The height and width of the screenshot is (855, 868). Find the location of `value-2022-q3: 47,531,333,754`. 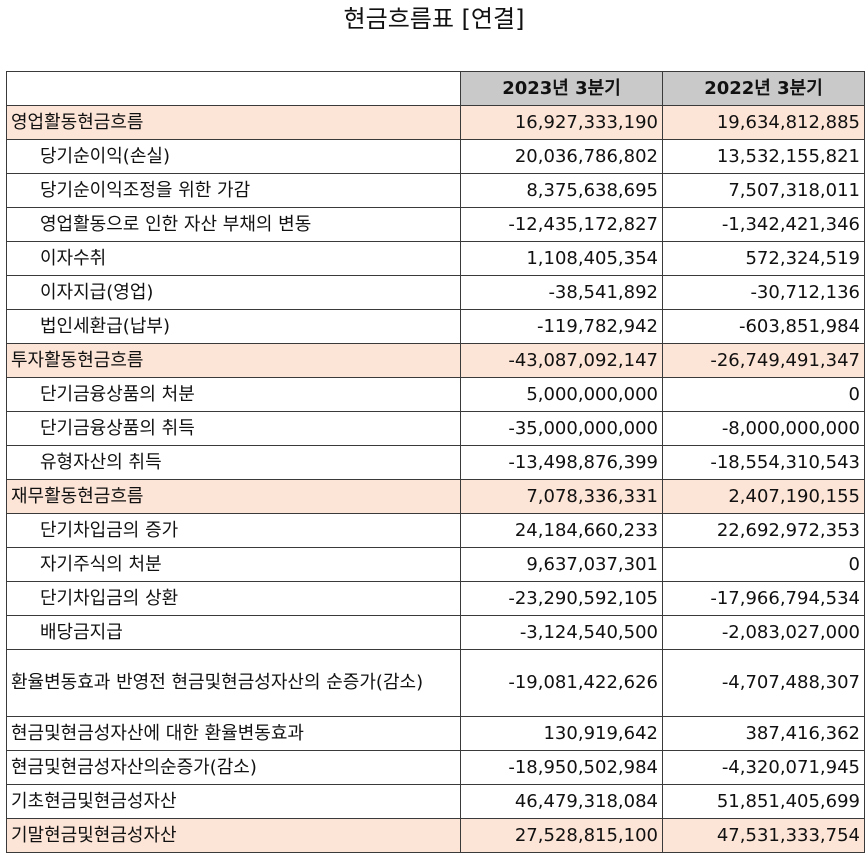

value-2022-q3: 47,531,333,754 is located at coordinates (763, 835).